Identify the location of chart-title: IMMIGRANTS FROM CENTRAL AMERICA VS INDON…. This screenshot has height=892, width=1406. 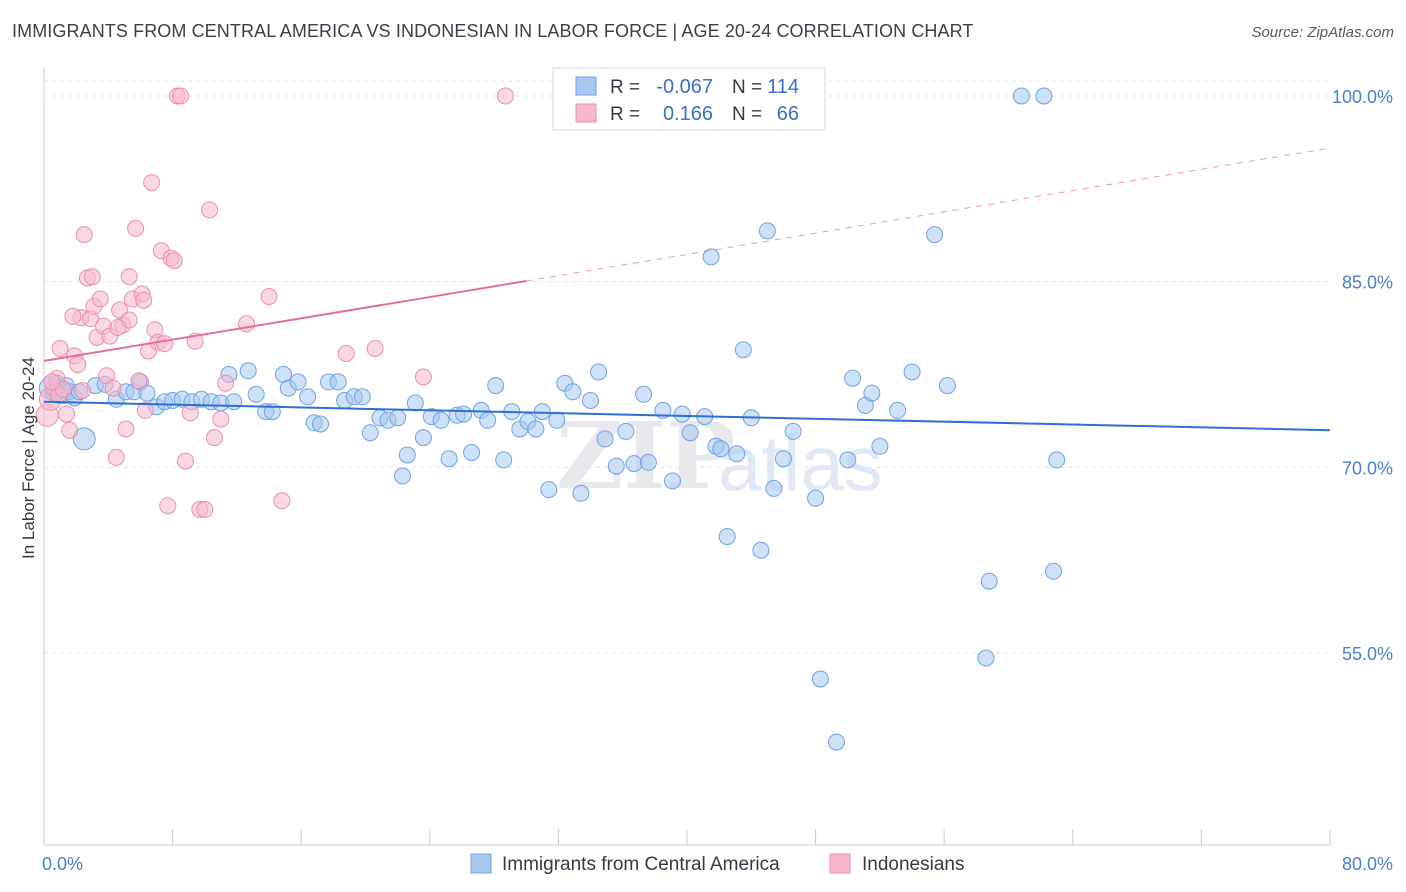
(493, 31).